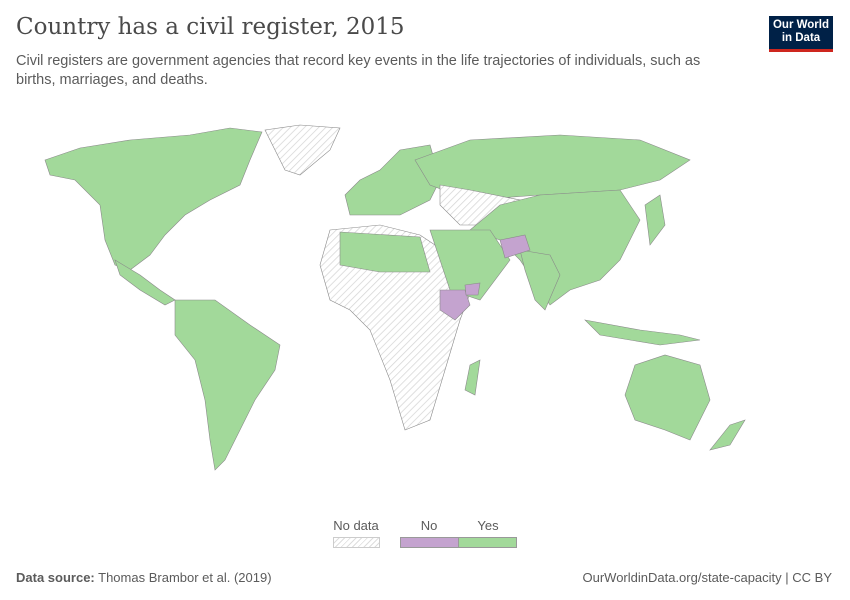 The width and height of the screenshot is (850, 600). I want to click on region-new-zealand, so click(727, 435).